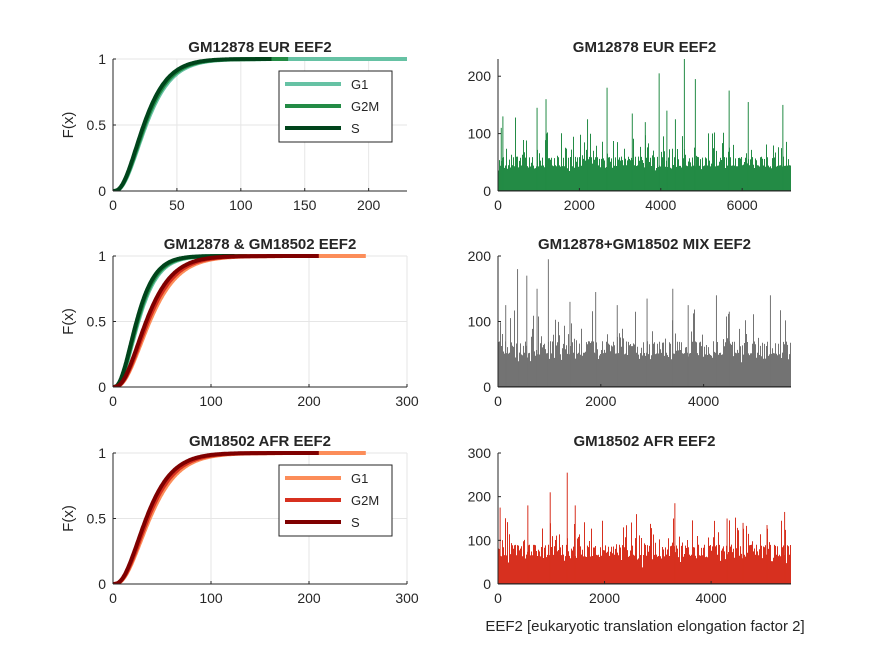 This screenshot has height=656, width=875. Describe the element at coordinates (260, 244) in the screenshot. I see `chart-title: GM12878 & GM18502 EEF2` at that location.